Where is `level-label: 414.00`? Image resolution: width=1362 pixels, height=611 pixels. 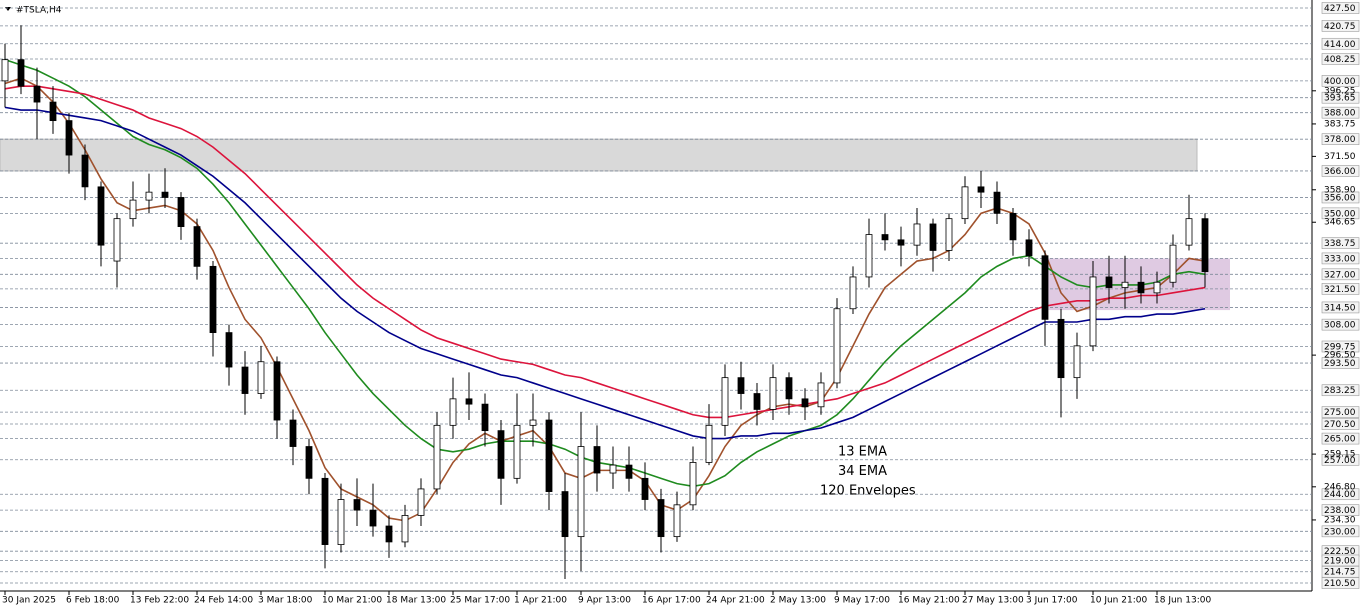
level-label: 414.00 is located at coordinates (1340, 45).